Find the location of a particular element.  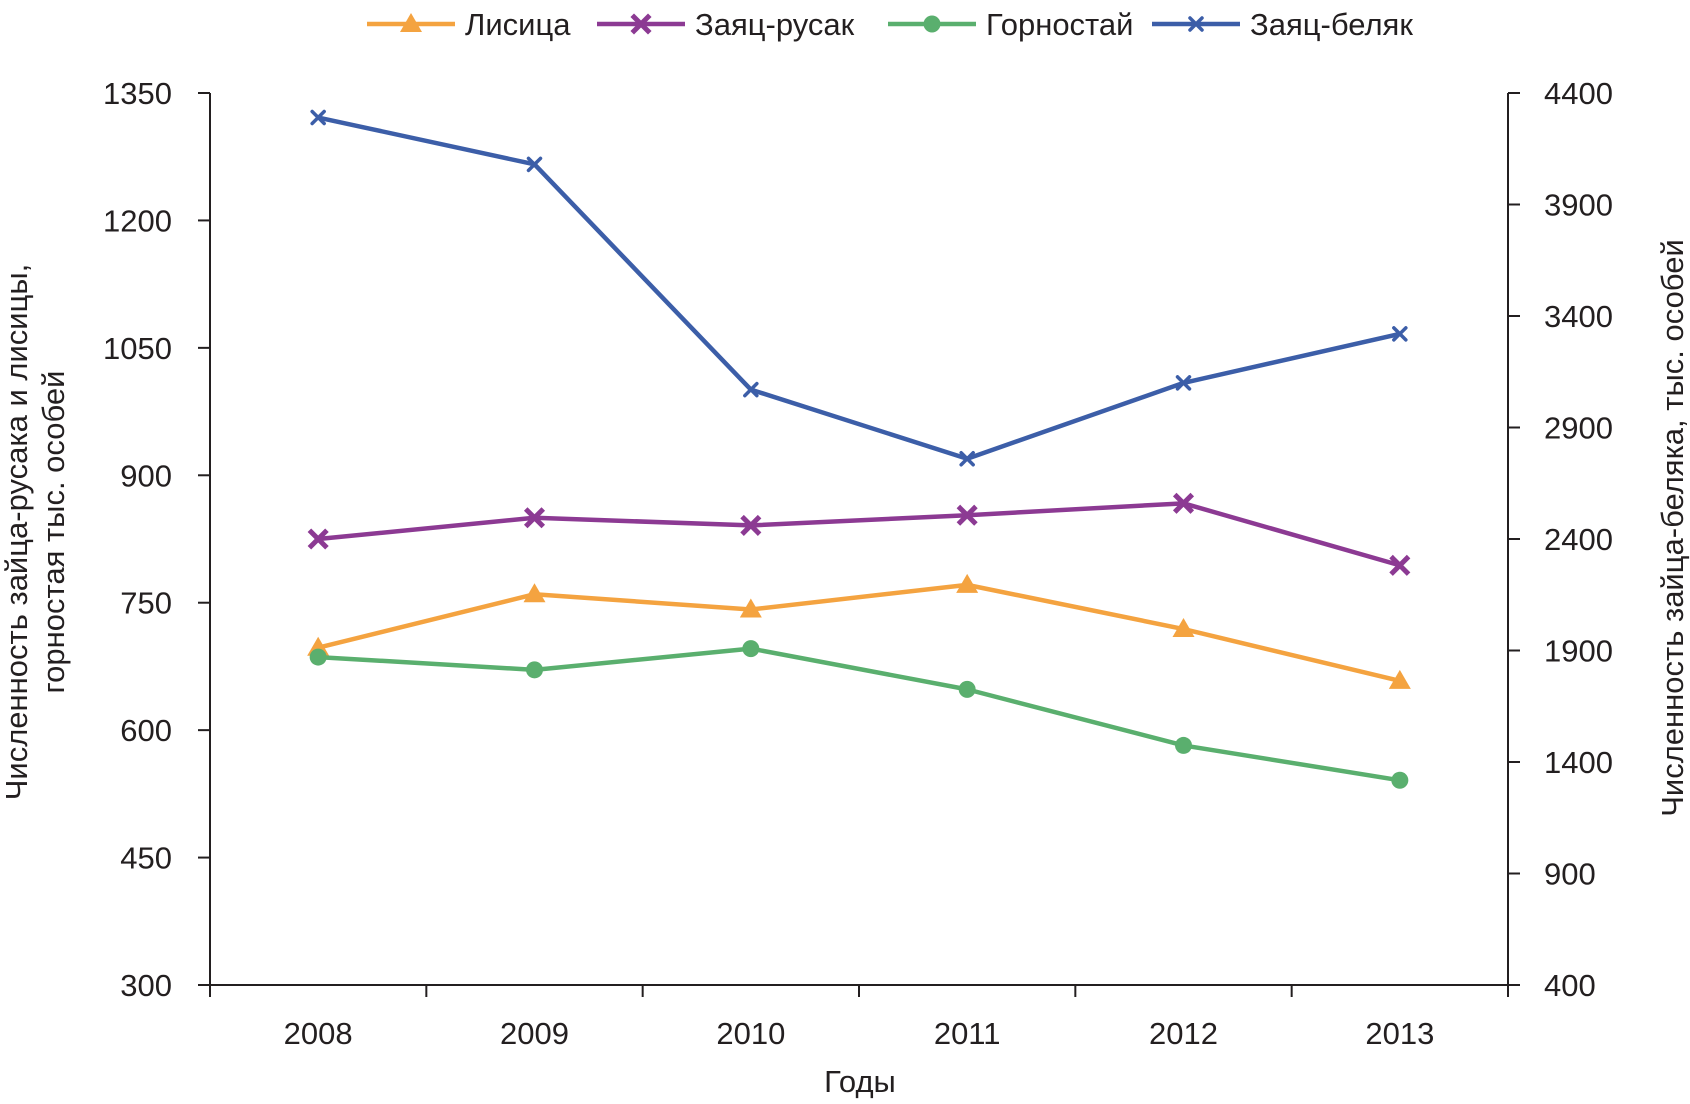

right-y-tick-label: 3400 is located at coordinates (1578, 316).